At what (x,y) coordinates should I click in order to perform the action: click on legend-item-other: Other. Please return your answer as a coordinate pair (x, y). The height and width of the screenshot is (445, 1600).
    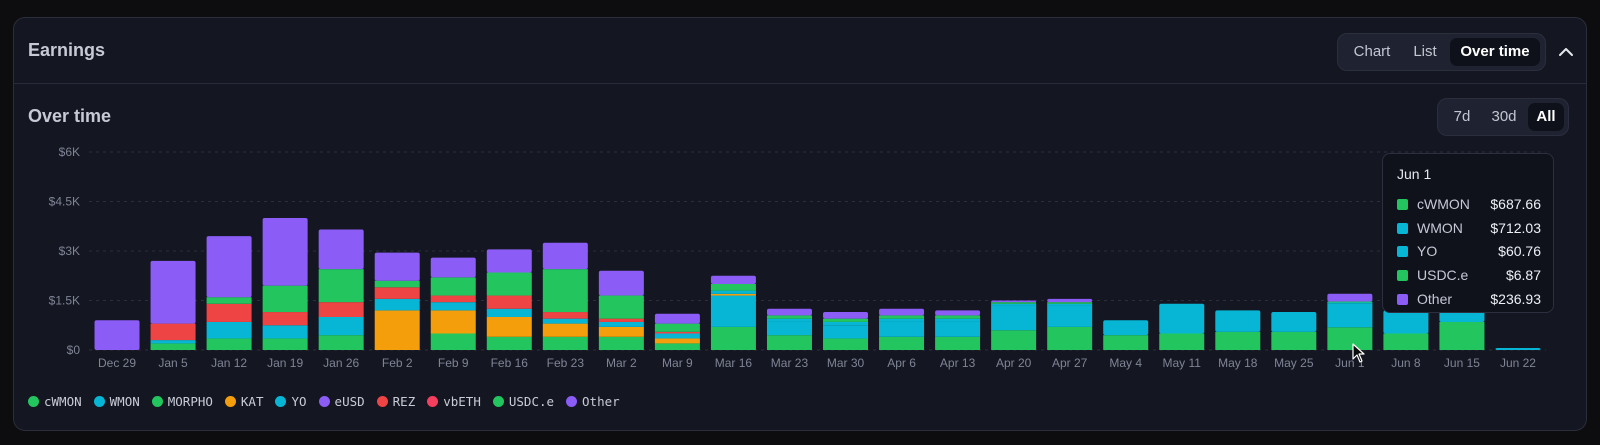
    Looking at the image, I should click on (593, 401).